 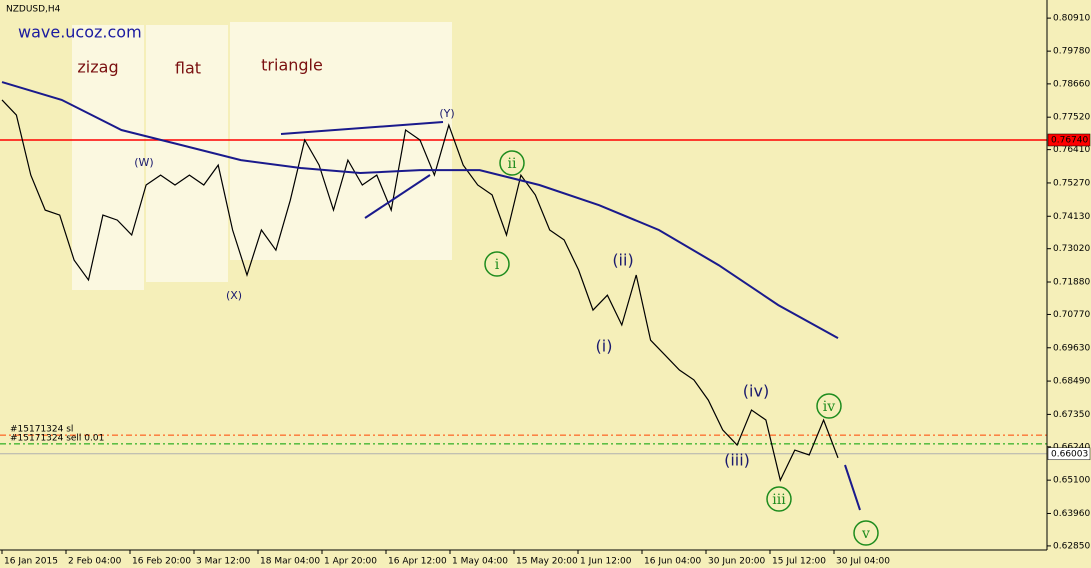 What do you see at coordinates (223, 562) in the screenshot?
I see `x-tick-label: 3 Mar 12:00` at bounding box center [223, 562].